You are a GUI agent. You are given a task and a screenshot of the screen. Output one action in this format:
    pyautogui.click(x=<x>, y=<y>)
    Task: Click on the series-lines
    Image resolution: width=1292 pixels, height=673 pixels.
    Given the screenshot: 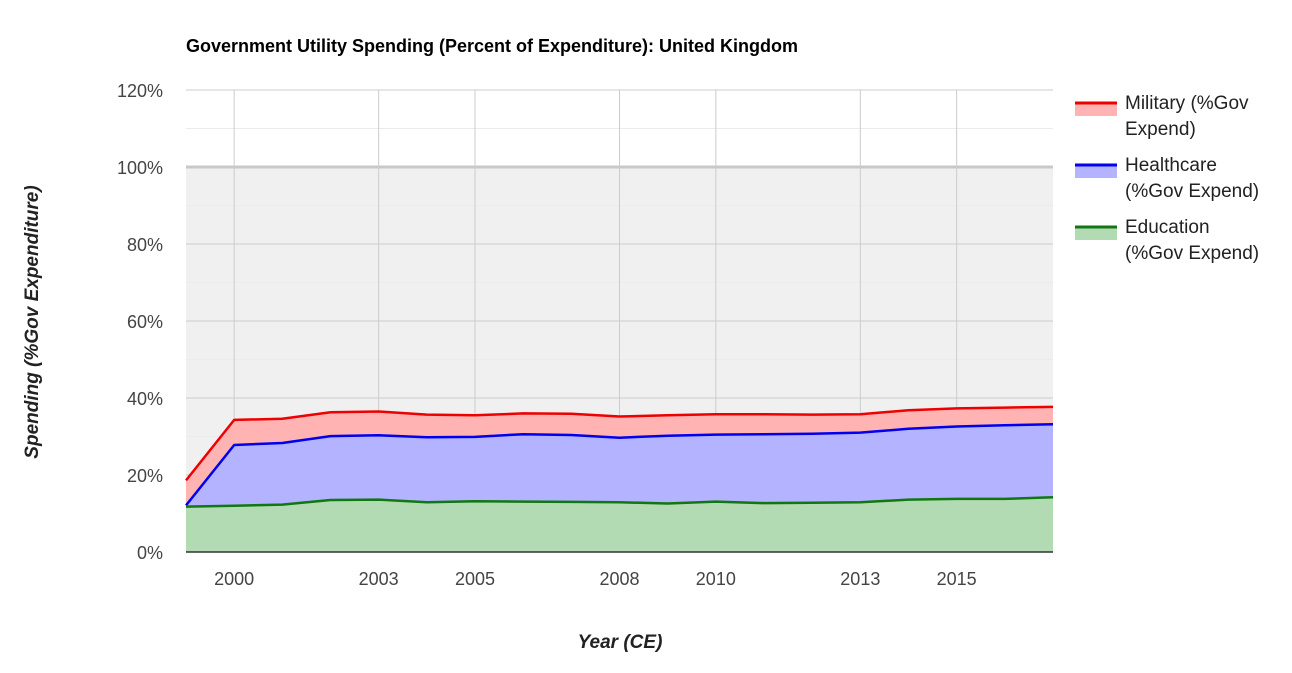 What is the action you would take?
    pyautogui.click(x=619, y=456)
    